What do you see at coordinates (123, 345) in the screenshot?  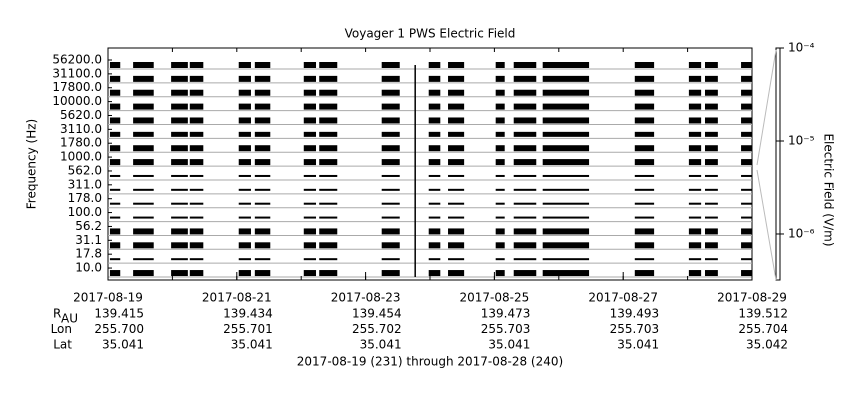 I see `ephemeris-value: 35.041` at bounding box center [123, 345].